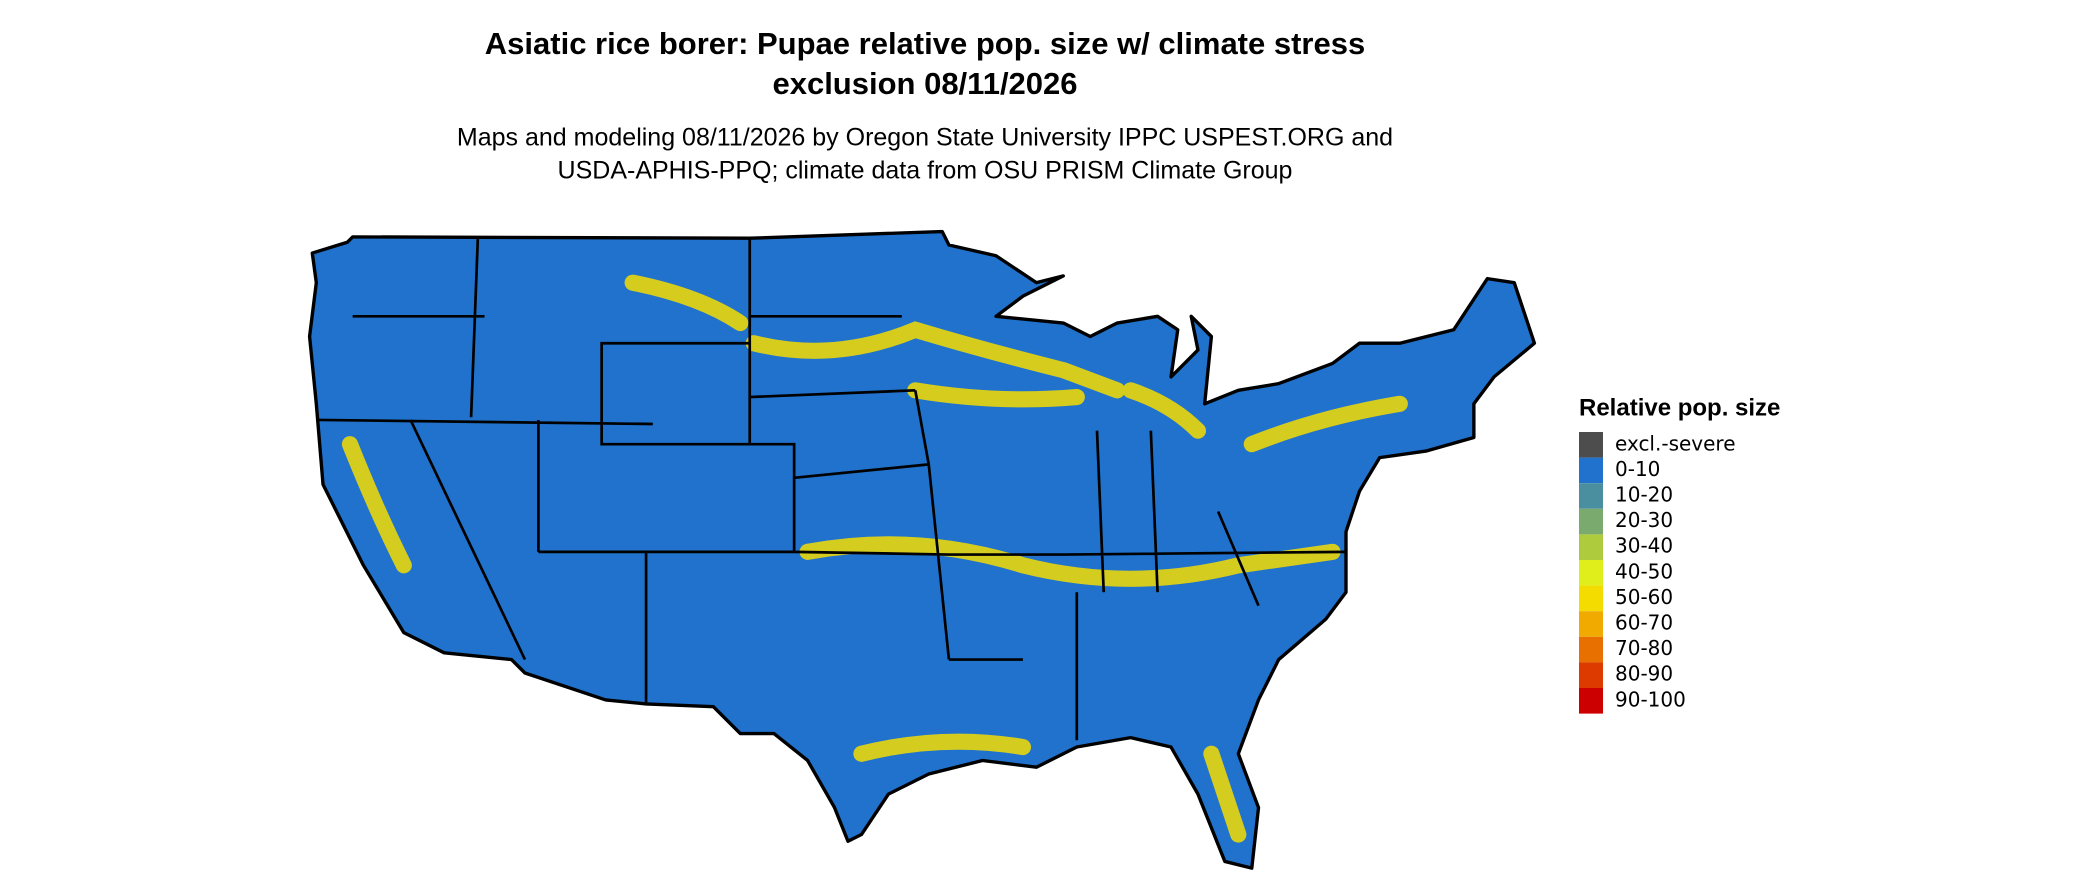 This screenshot has height=892, width=2100. Describe the element at coordinates (1637, 469) in the screenshot. I see `legend-label: 0-10` at that location.